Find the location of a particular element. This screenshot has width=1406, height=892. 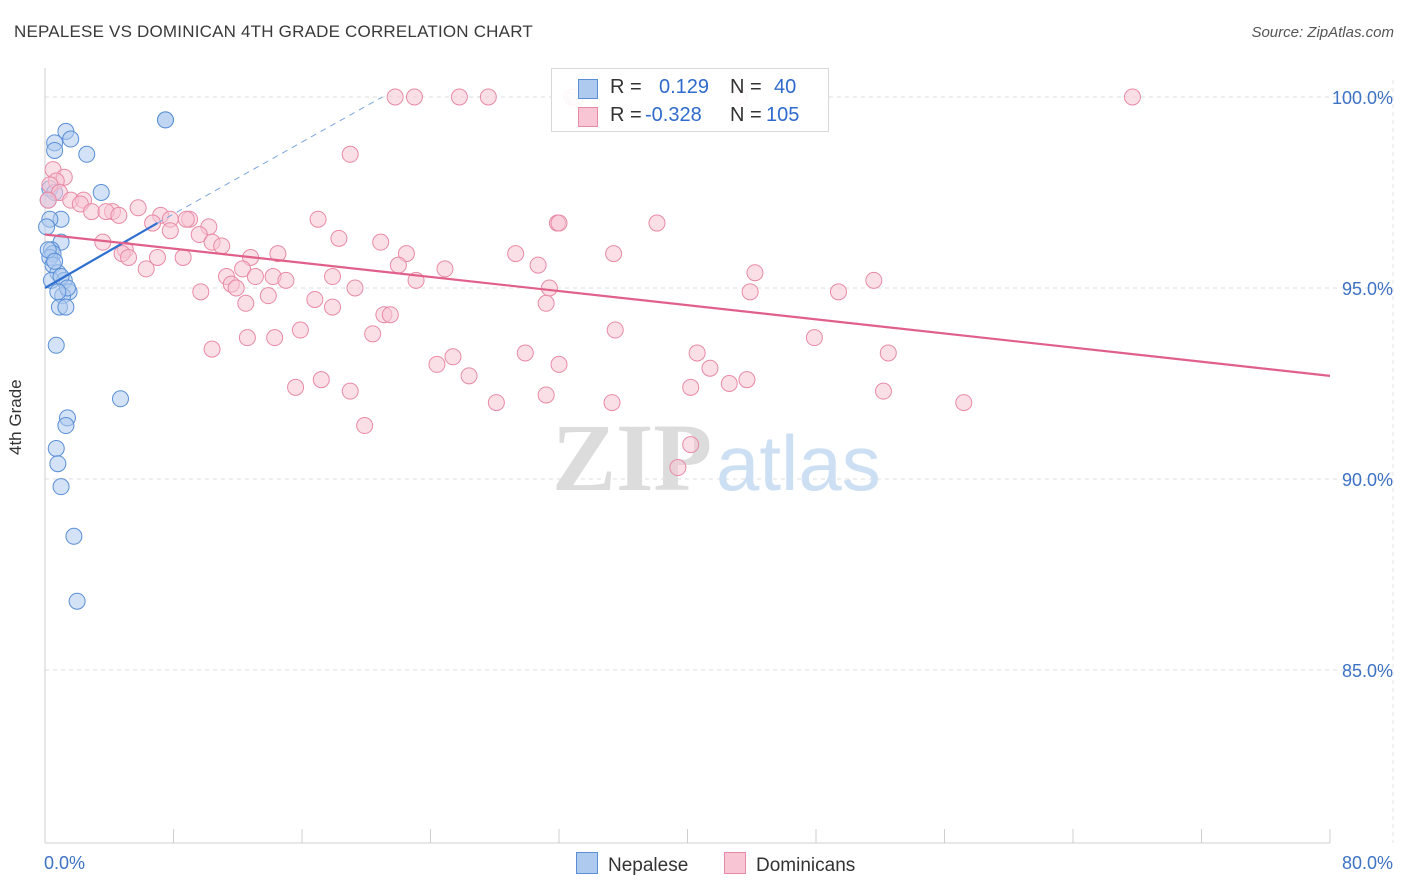

legend-swatch-nepalese is located at coordinates (587, 863).